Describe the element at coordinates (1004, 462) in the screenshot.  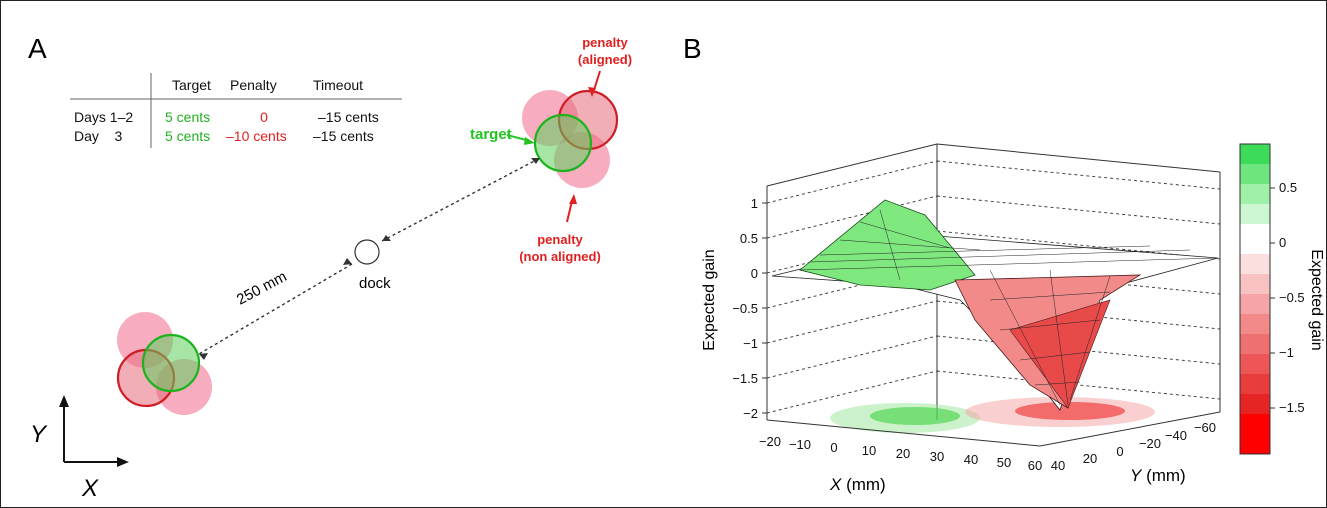
I see `x-tick-label: 50` at that location.